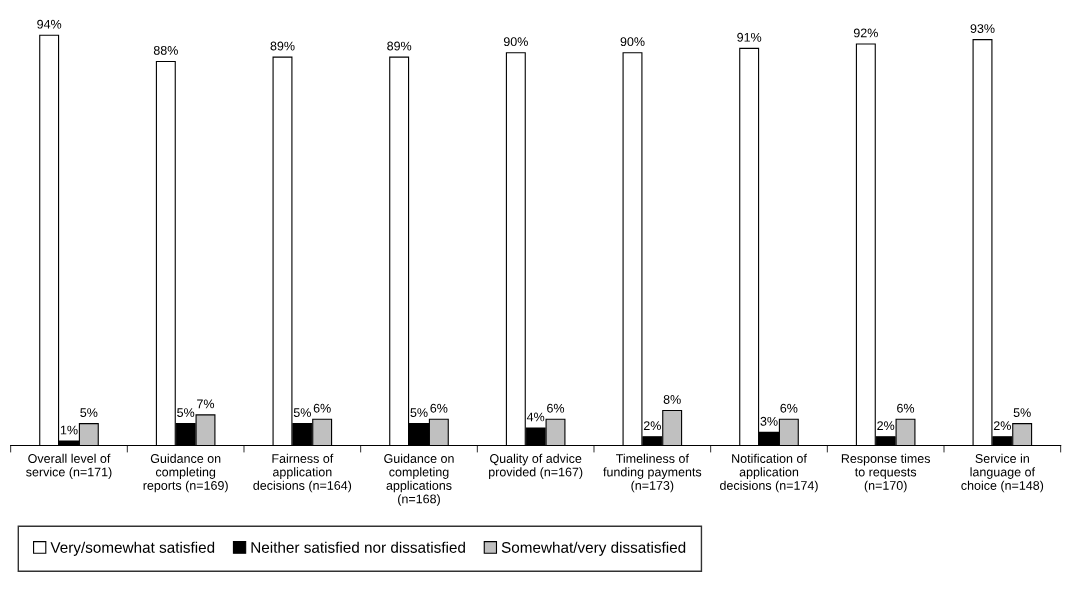 This screenshot has width=1066, height=590. Describe the element at coordinates (132, 548) in the screenshot. I see `legend-label: Very/somewhat satisfied` at that location.